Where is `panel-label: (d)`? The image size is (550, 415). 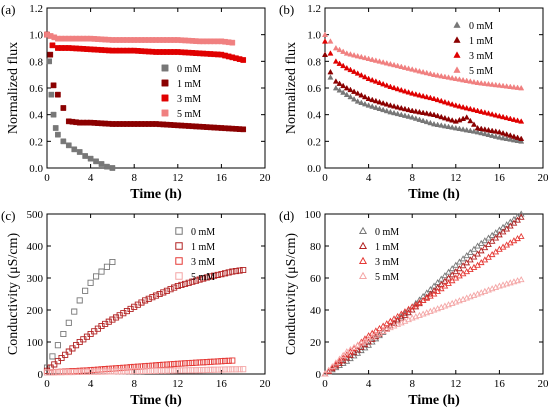
panel-label: (d) is located at coordinates (286, 215).